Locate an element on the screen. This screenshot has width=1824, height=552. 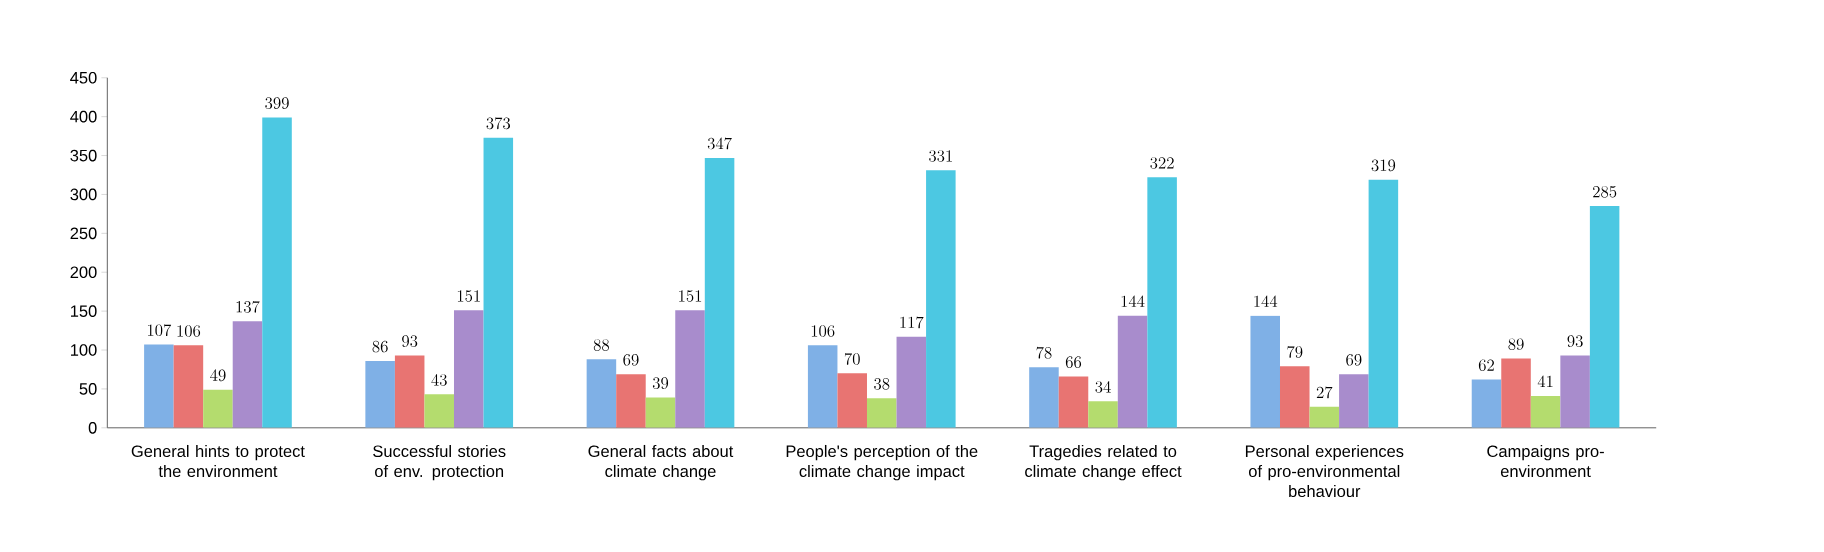
data-label: 70 is located at coordinates (852, 358).